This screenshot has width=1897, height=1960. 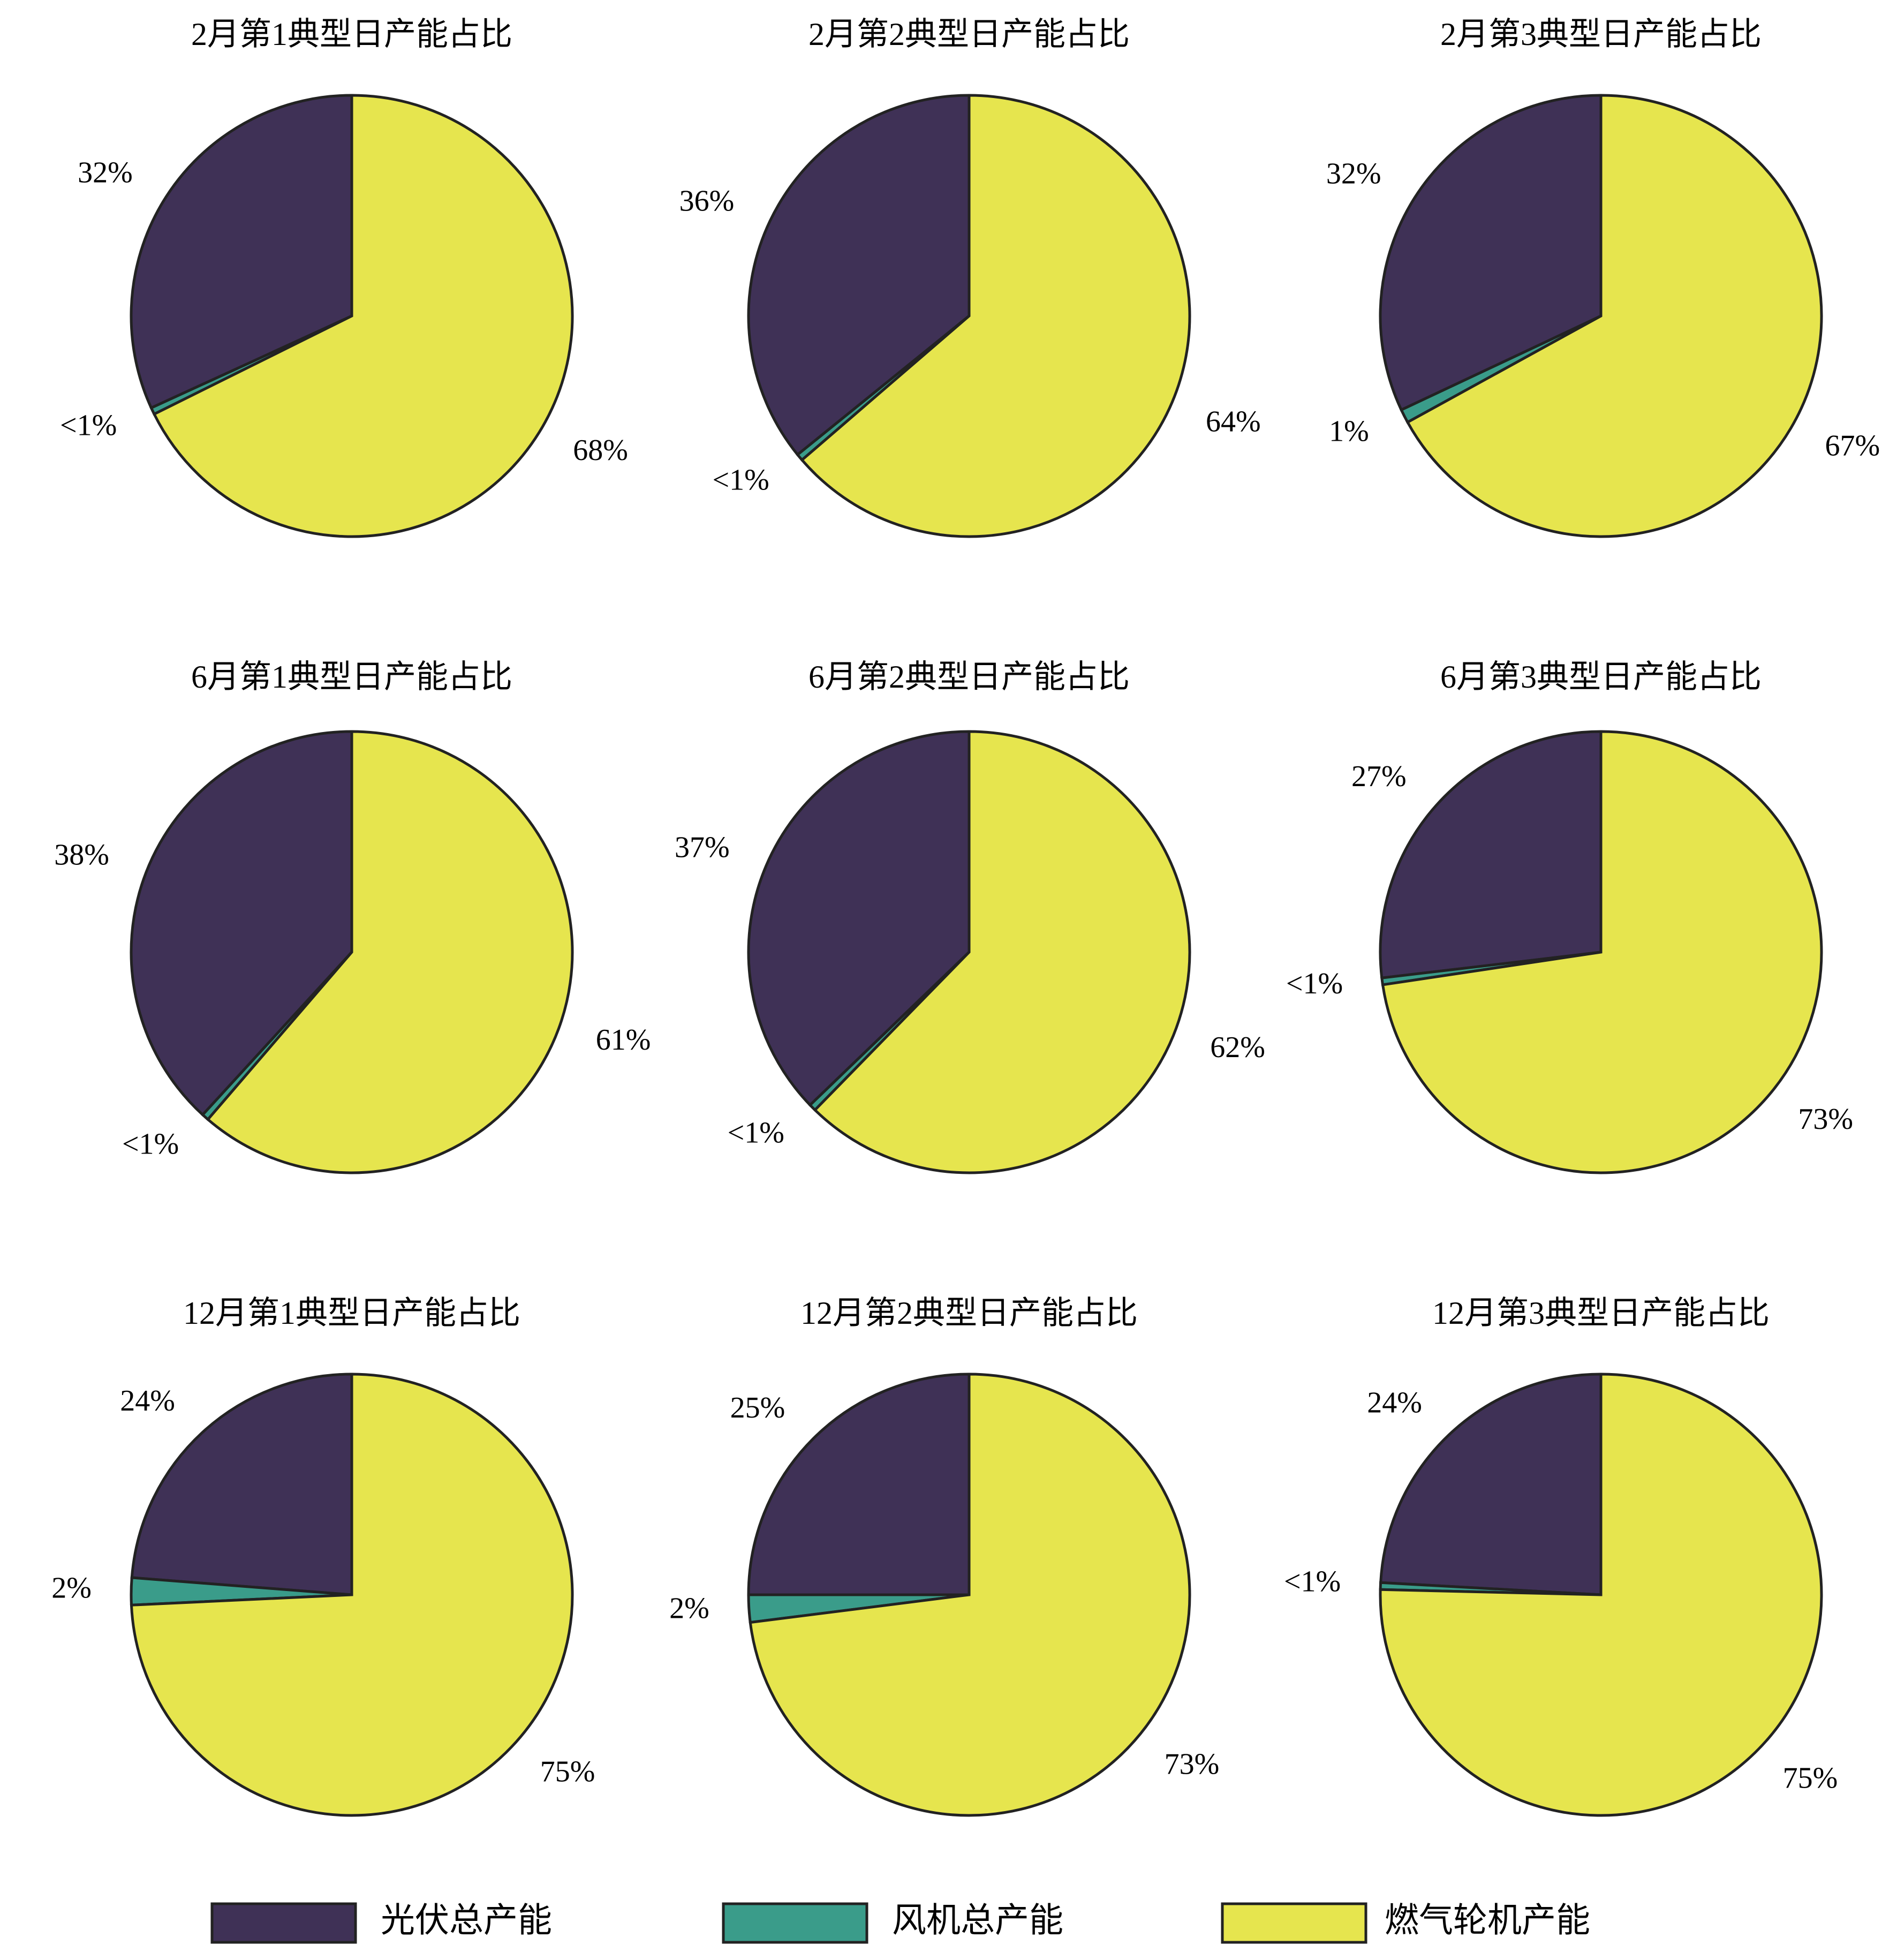 I want to click on chart-title: 12月第2典型日产能占比, so click(x=969, y=1313).